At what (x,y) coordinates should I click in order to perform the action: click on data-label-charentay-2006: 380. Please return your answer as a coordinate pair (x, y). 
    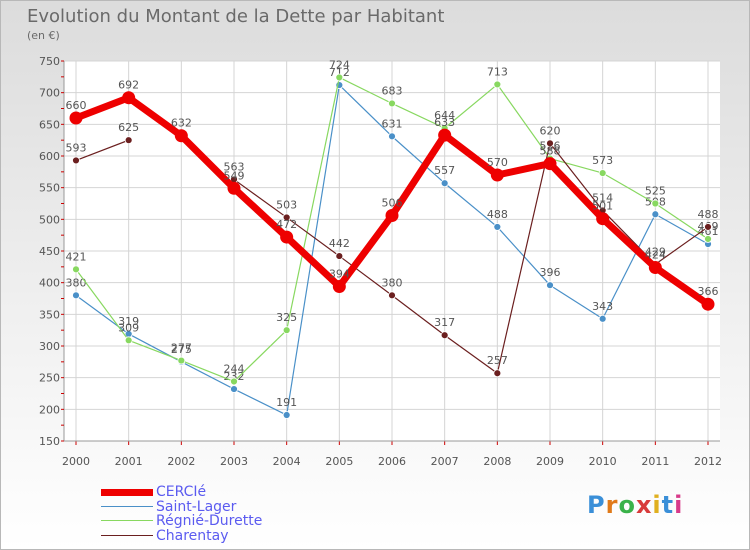
    Looking at the image, I should click on (392, 282).